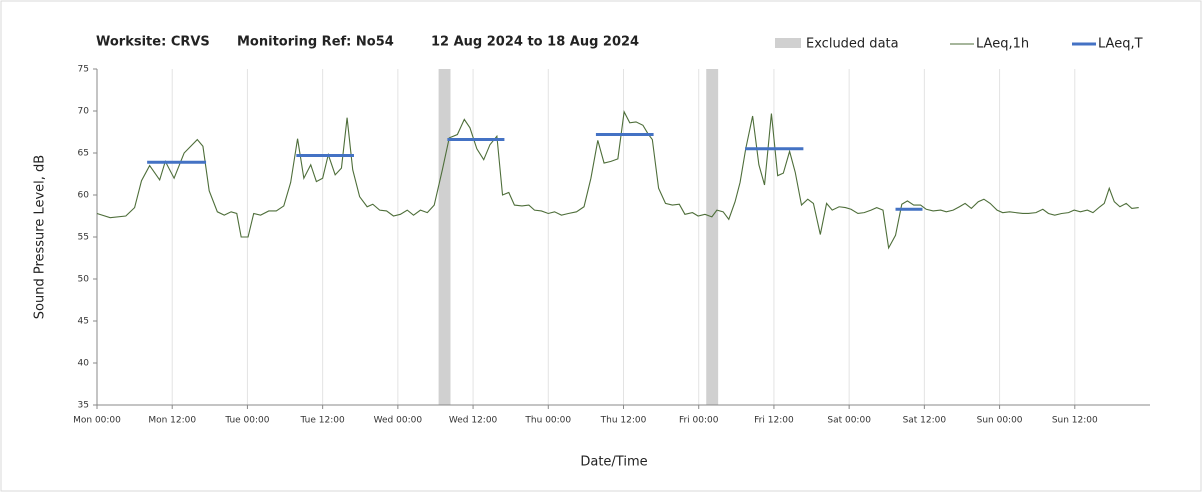  What do you see at coordinates (83, 70) in the screenshot?
I see `y-tick-label: 75` at bounding box center [83, 70].